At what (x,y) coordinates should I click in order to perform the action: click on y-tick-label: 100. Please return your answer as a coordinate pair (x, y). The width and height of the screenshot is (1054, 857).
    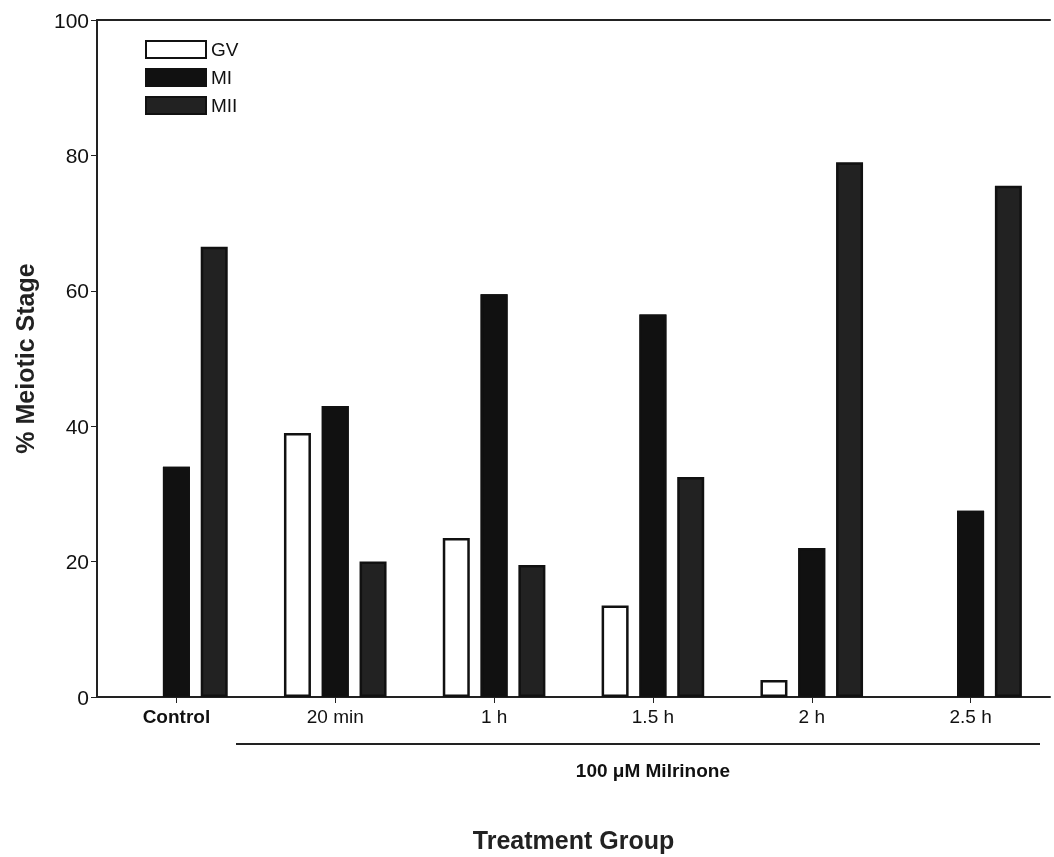
    Looking at the image, I should click on (71, 20).